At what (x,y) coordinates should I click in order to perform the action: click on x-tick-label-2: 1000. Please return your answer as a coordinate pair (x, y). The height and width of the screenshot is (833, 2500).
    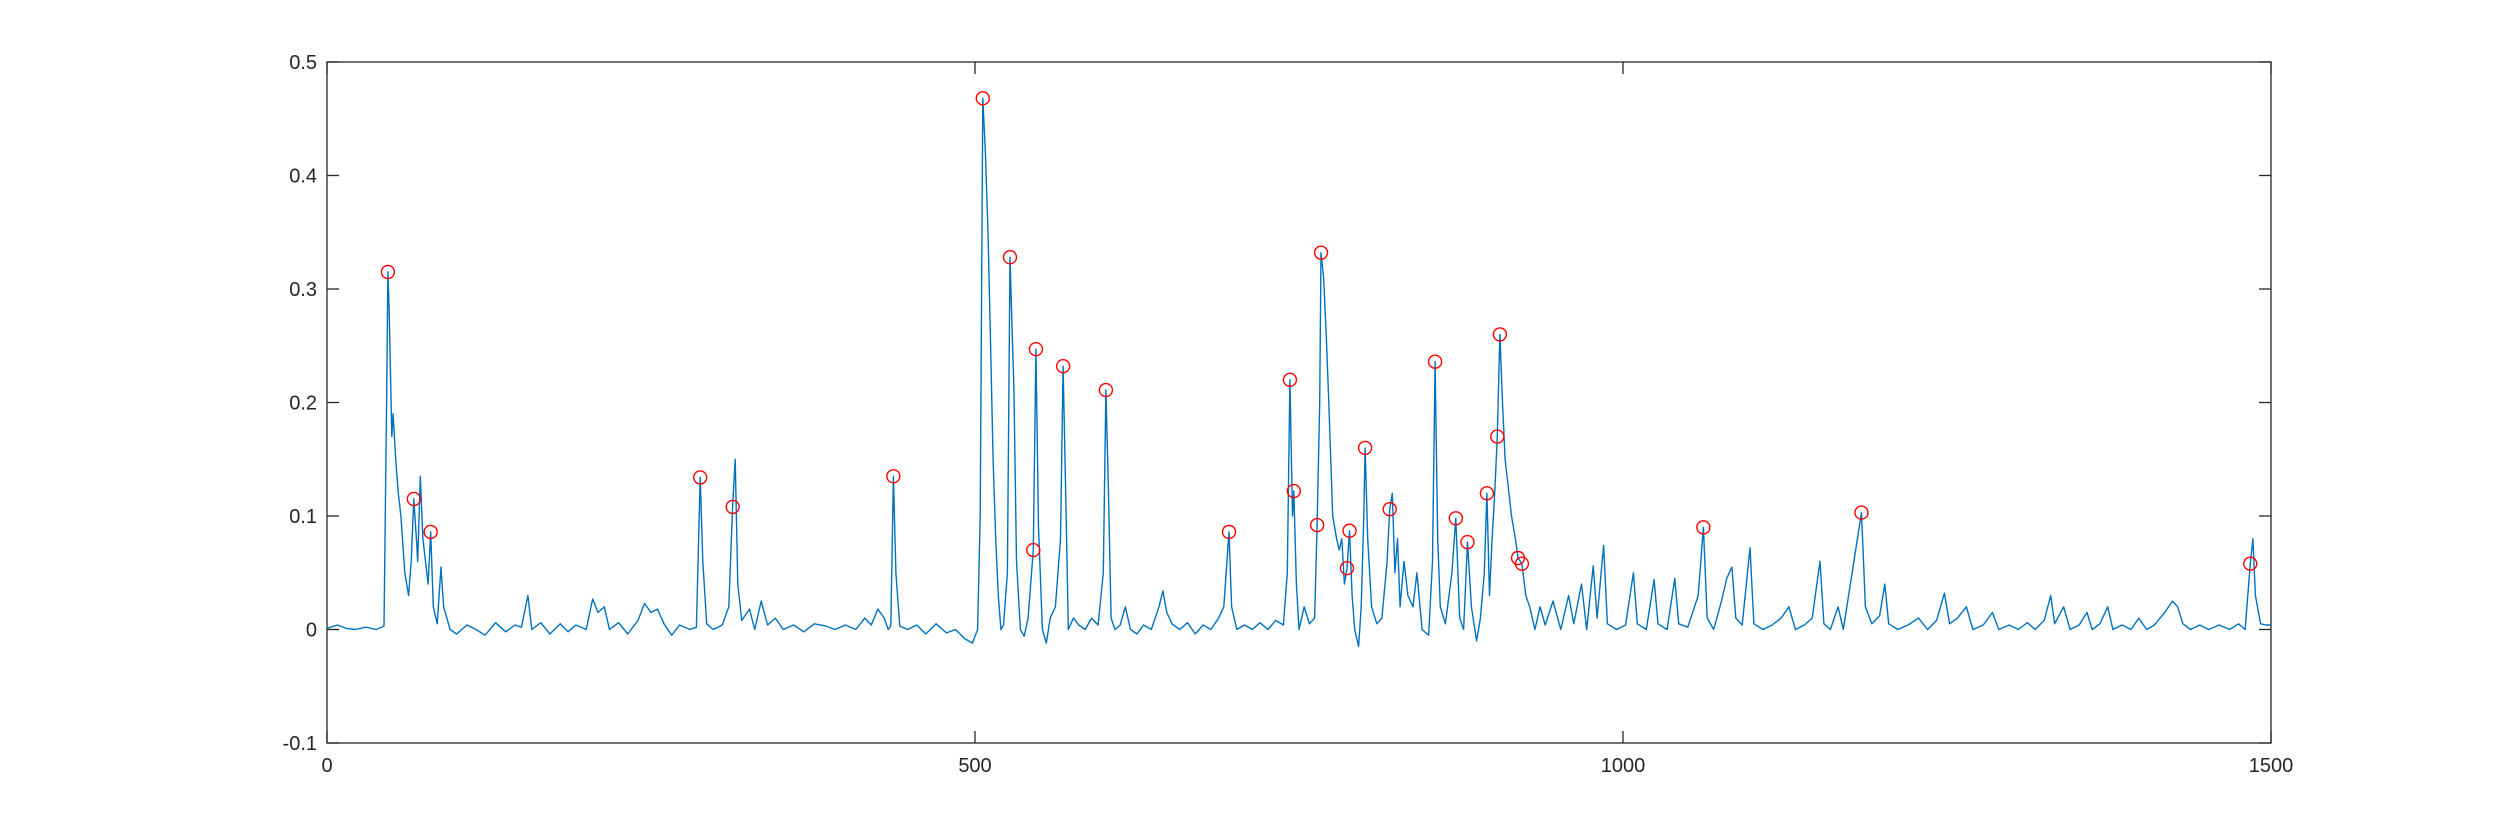
    Looking at the image, I should click on (1623, 766).